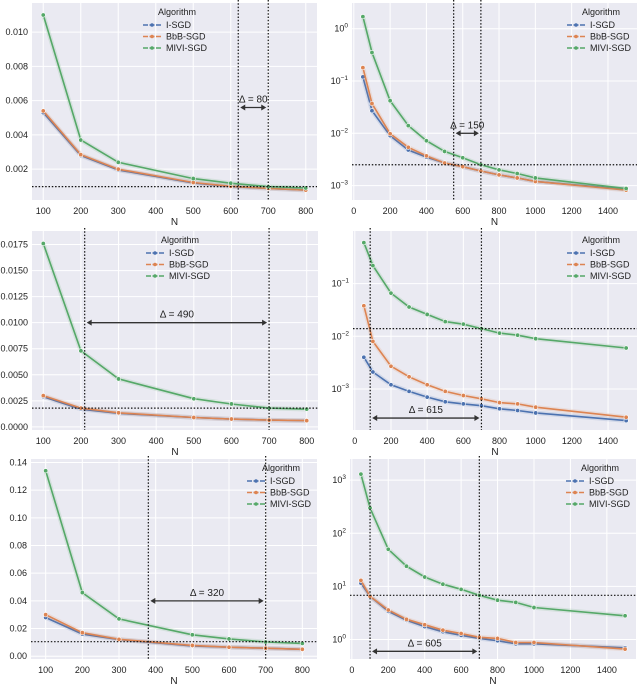 This screenshot has width=640, height=686. What do you see at coordinates (603, 253) in the screenshot?
I see `legend-label: I-SGD` at bounding box center [603, 253].